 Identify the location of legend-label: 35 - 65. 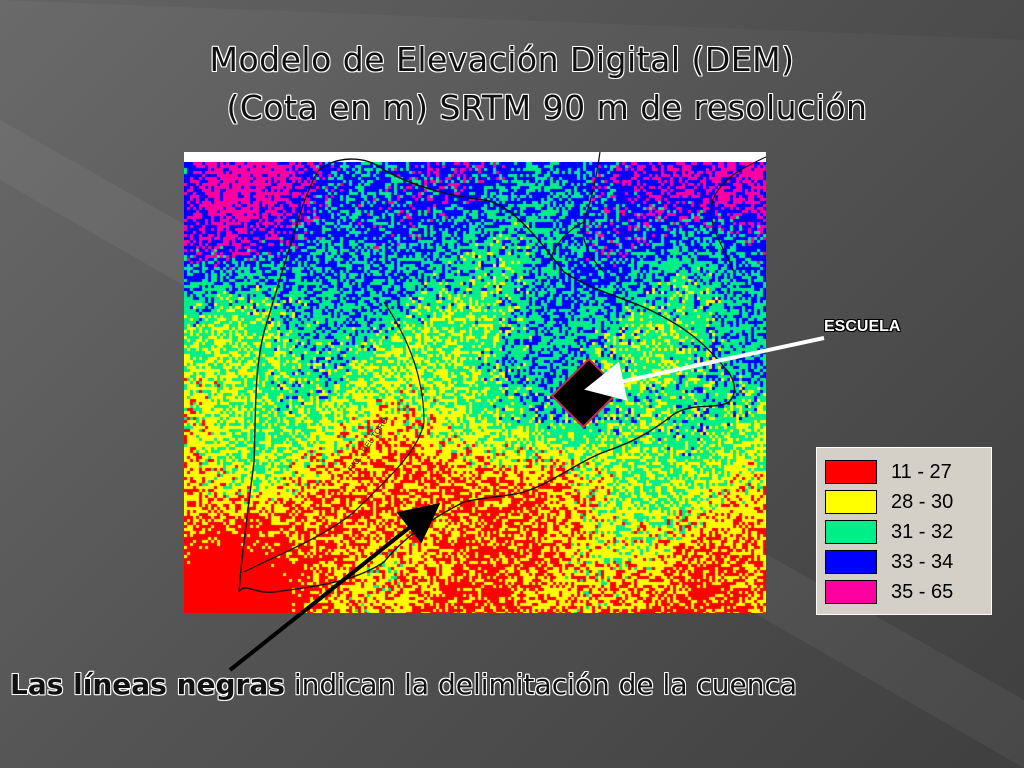
(922, 591).